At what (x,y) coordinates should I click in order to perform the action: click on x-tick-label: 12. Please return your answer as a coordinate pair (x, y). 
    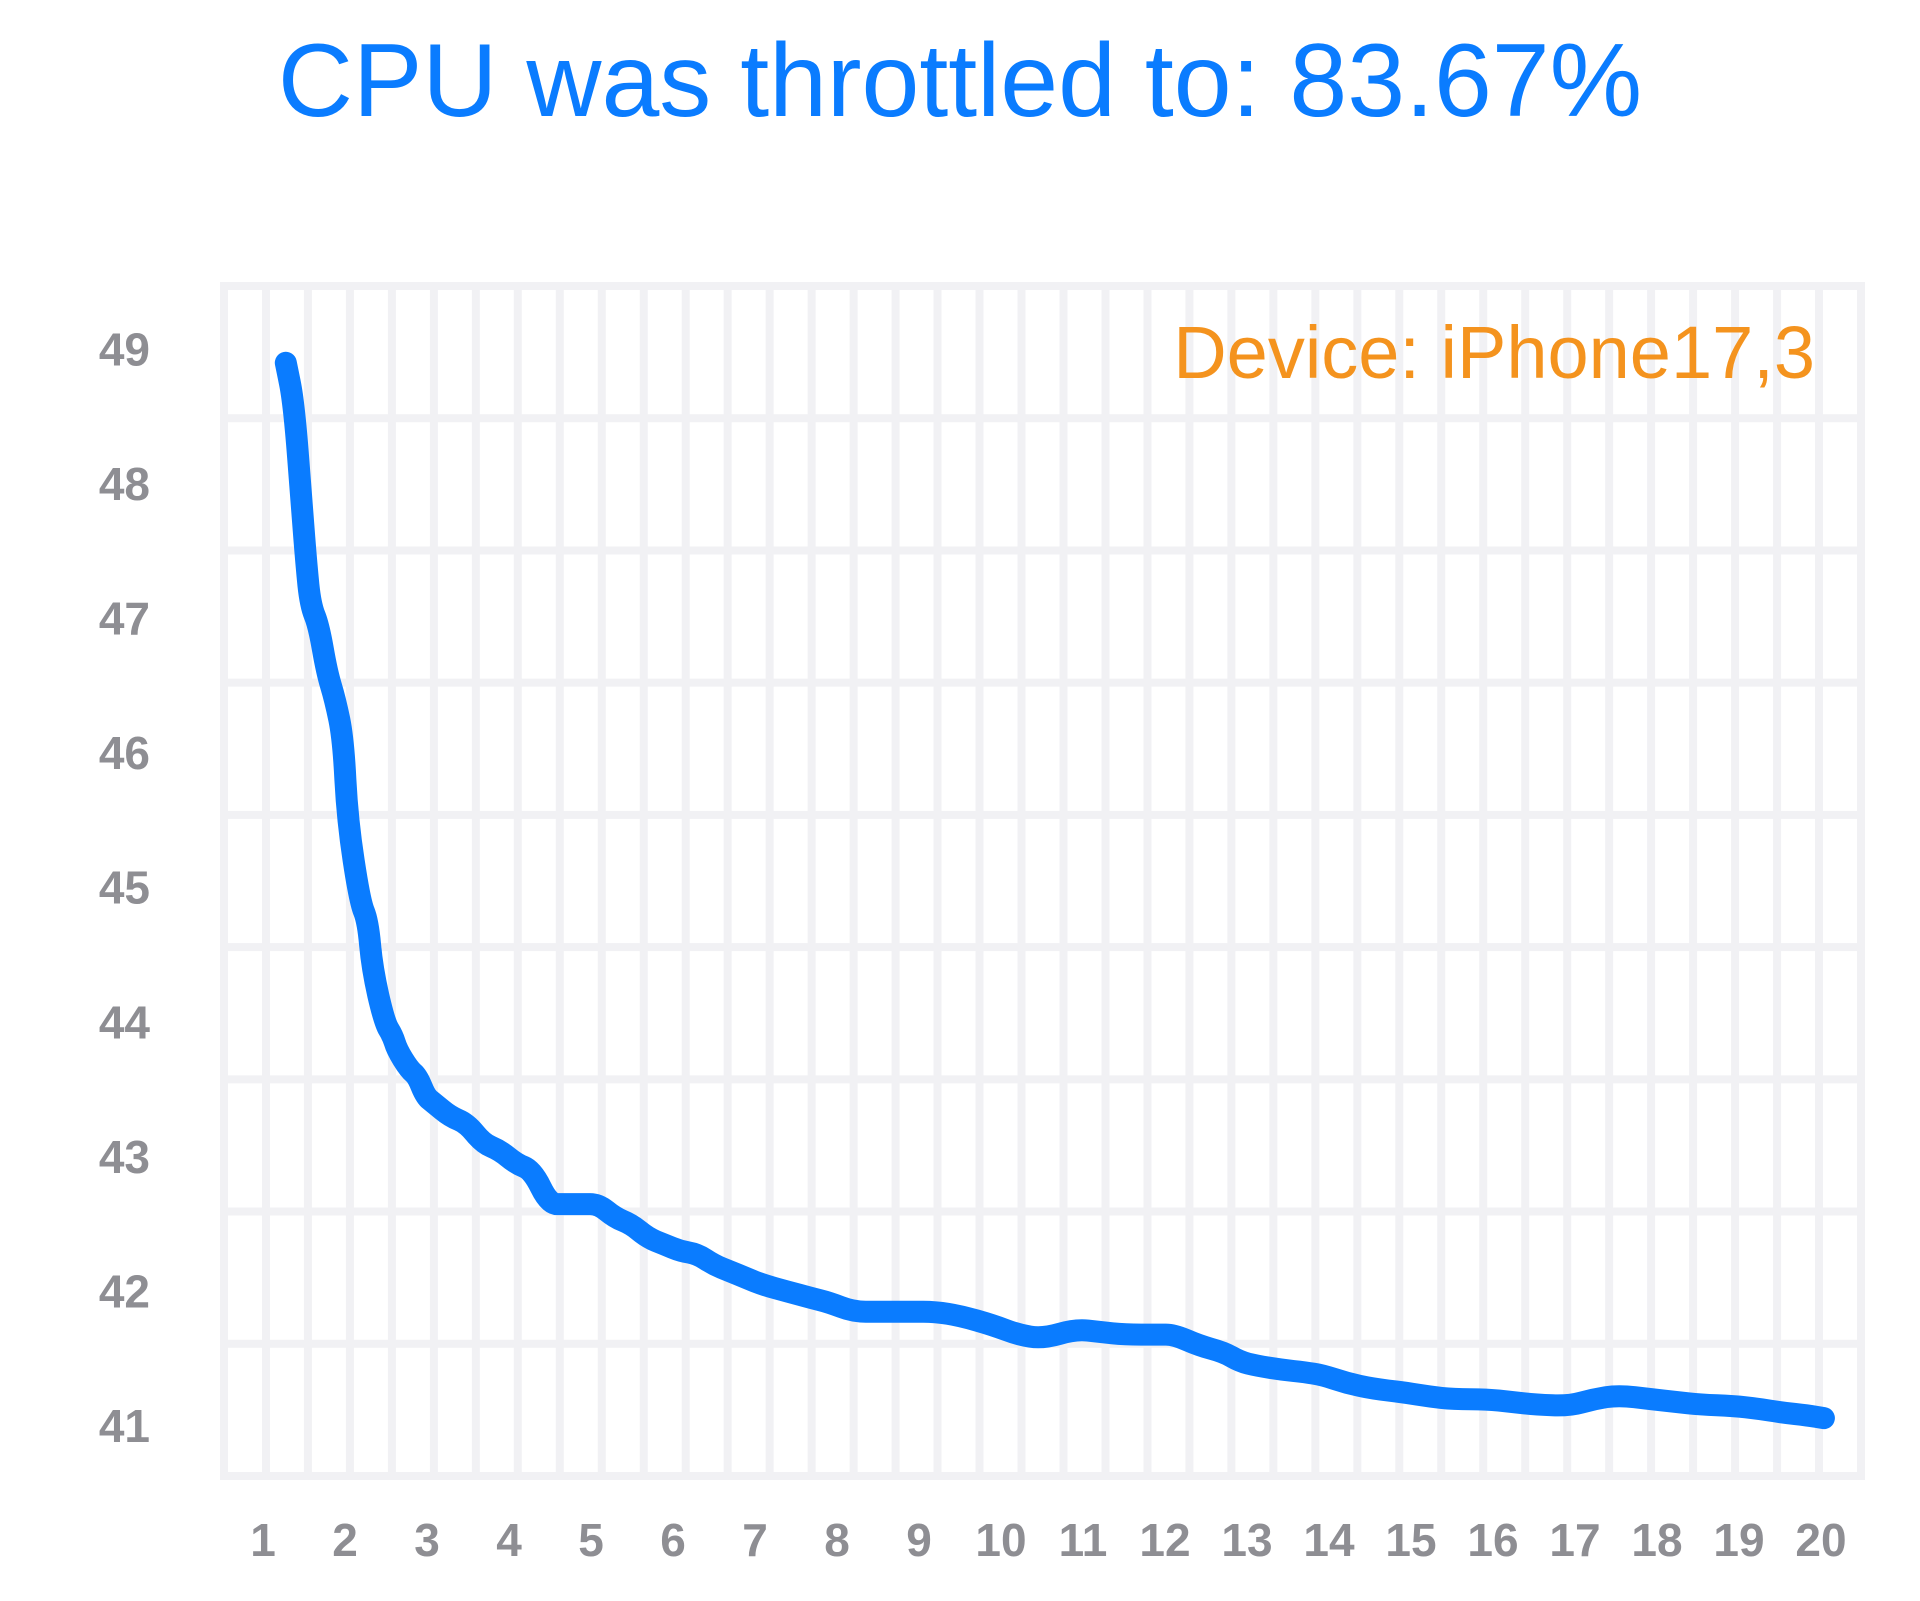
    Looking at the image, I should click on (1164, 1540).